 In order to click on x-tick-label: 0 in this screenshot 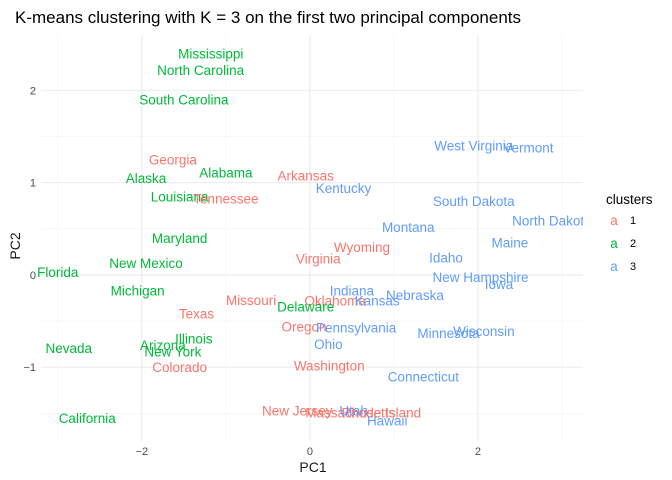, I will do `click(310, 452)`.